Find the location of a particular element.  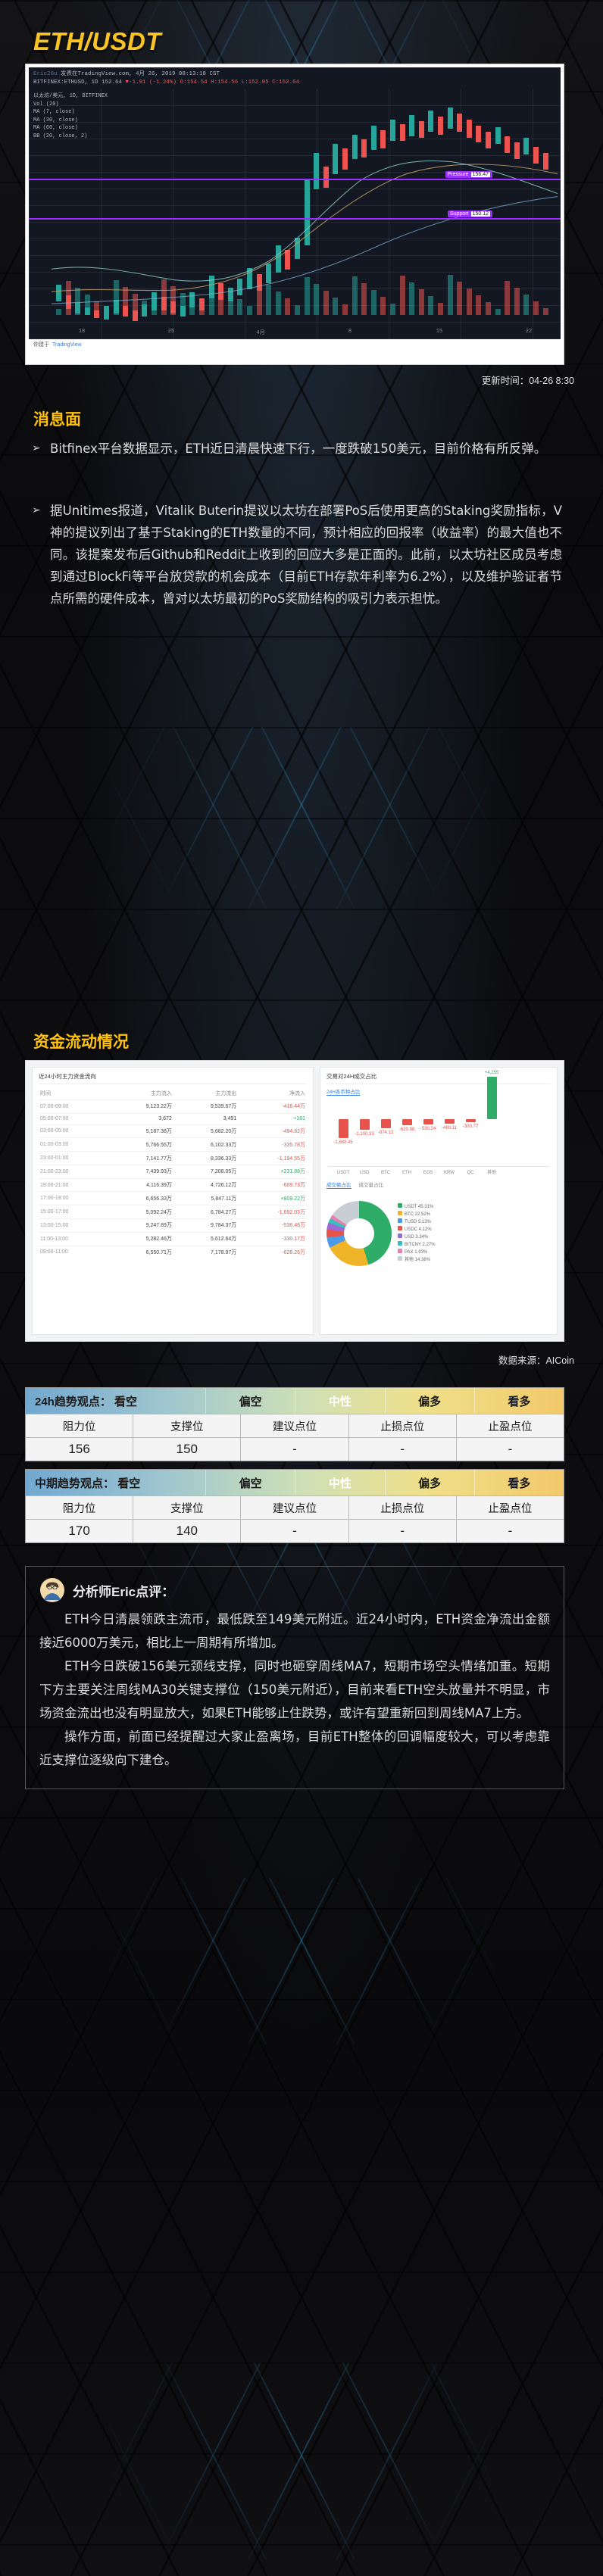

flow-cell: -536.48万 is located at coordinates (272, 1225).